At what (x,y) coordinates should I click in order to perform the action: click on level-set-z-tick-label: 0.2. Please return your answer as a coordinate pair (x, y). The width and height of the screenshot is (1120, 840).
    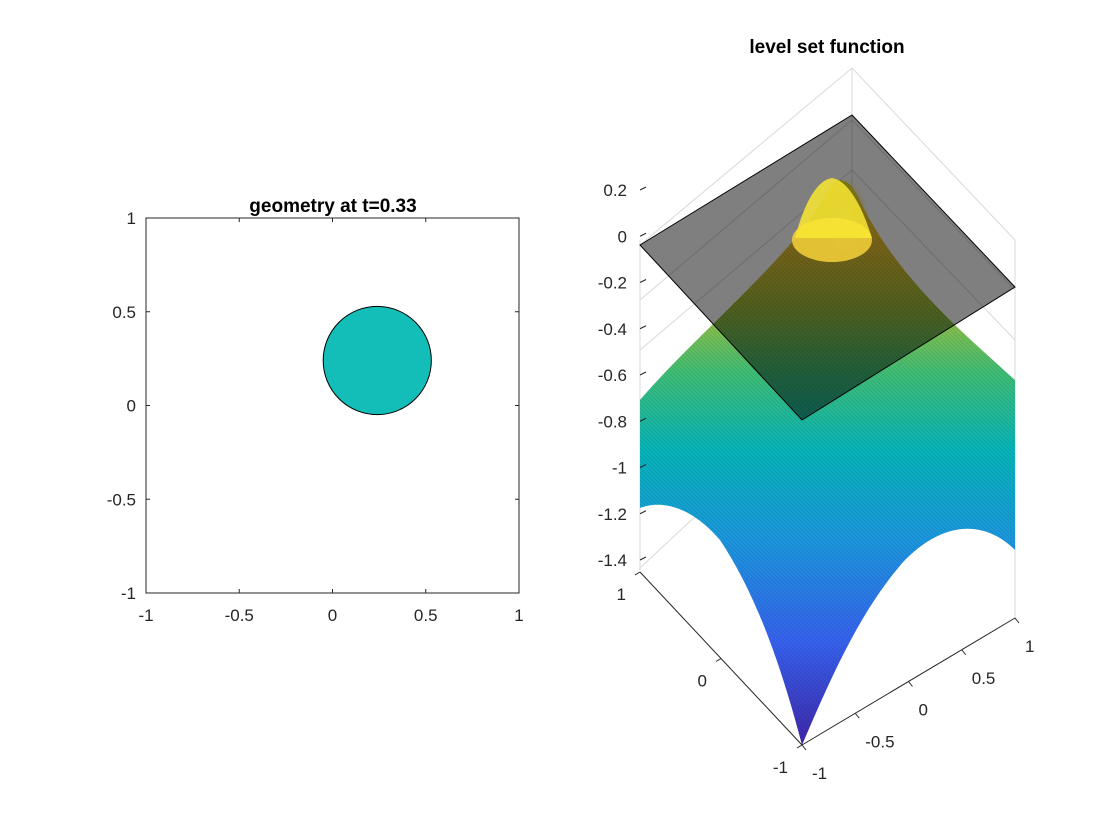
    Looking at the image, I should click on (615, 190).